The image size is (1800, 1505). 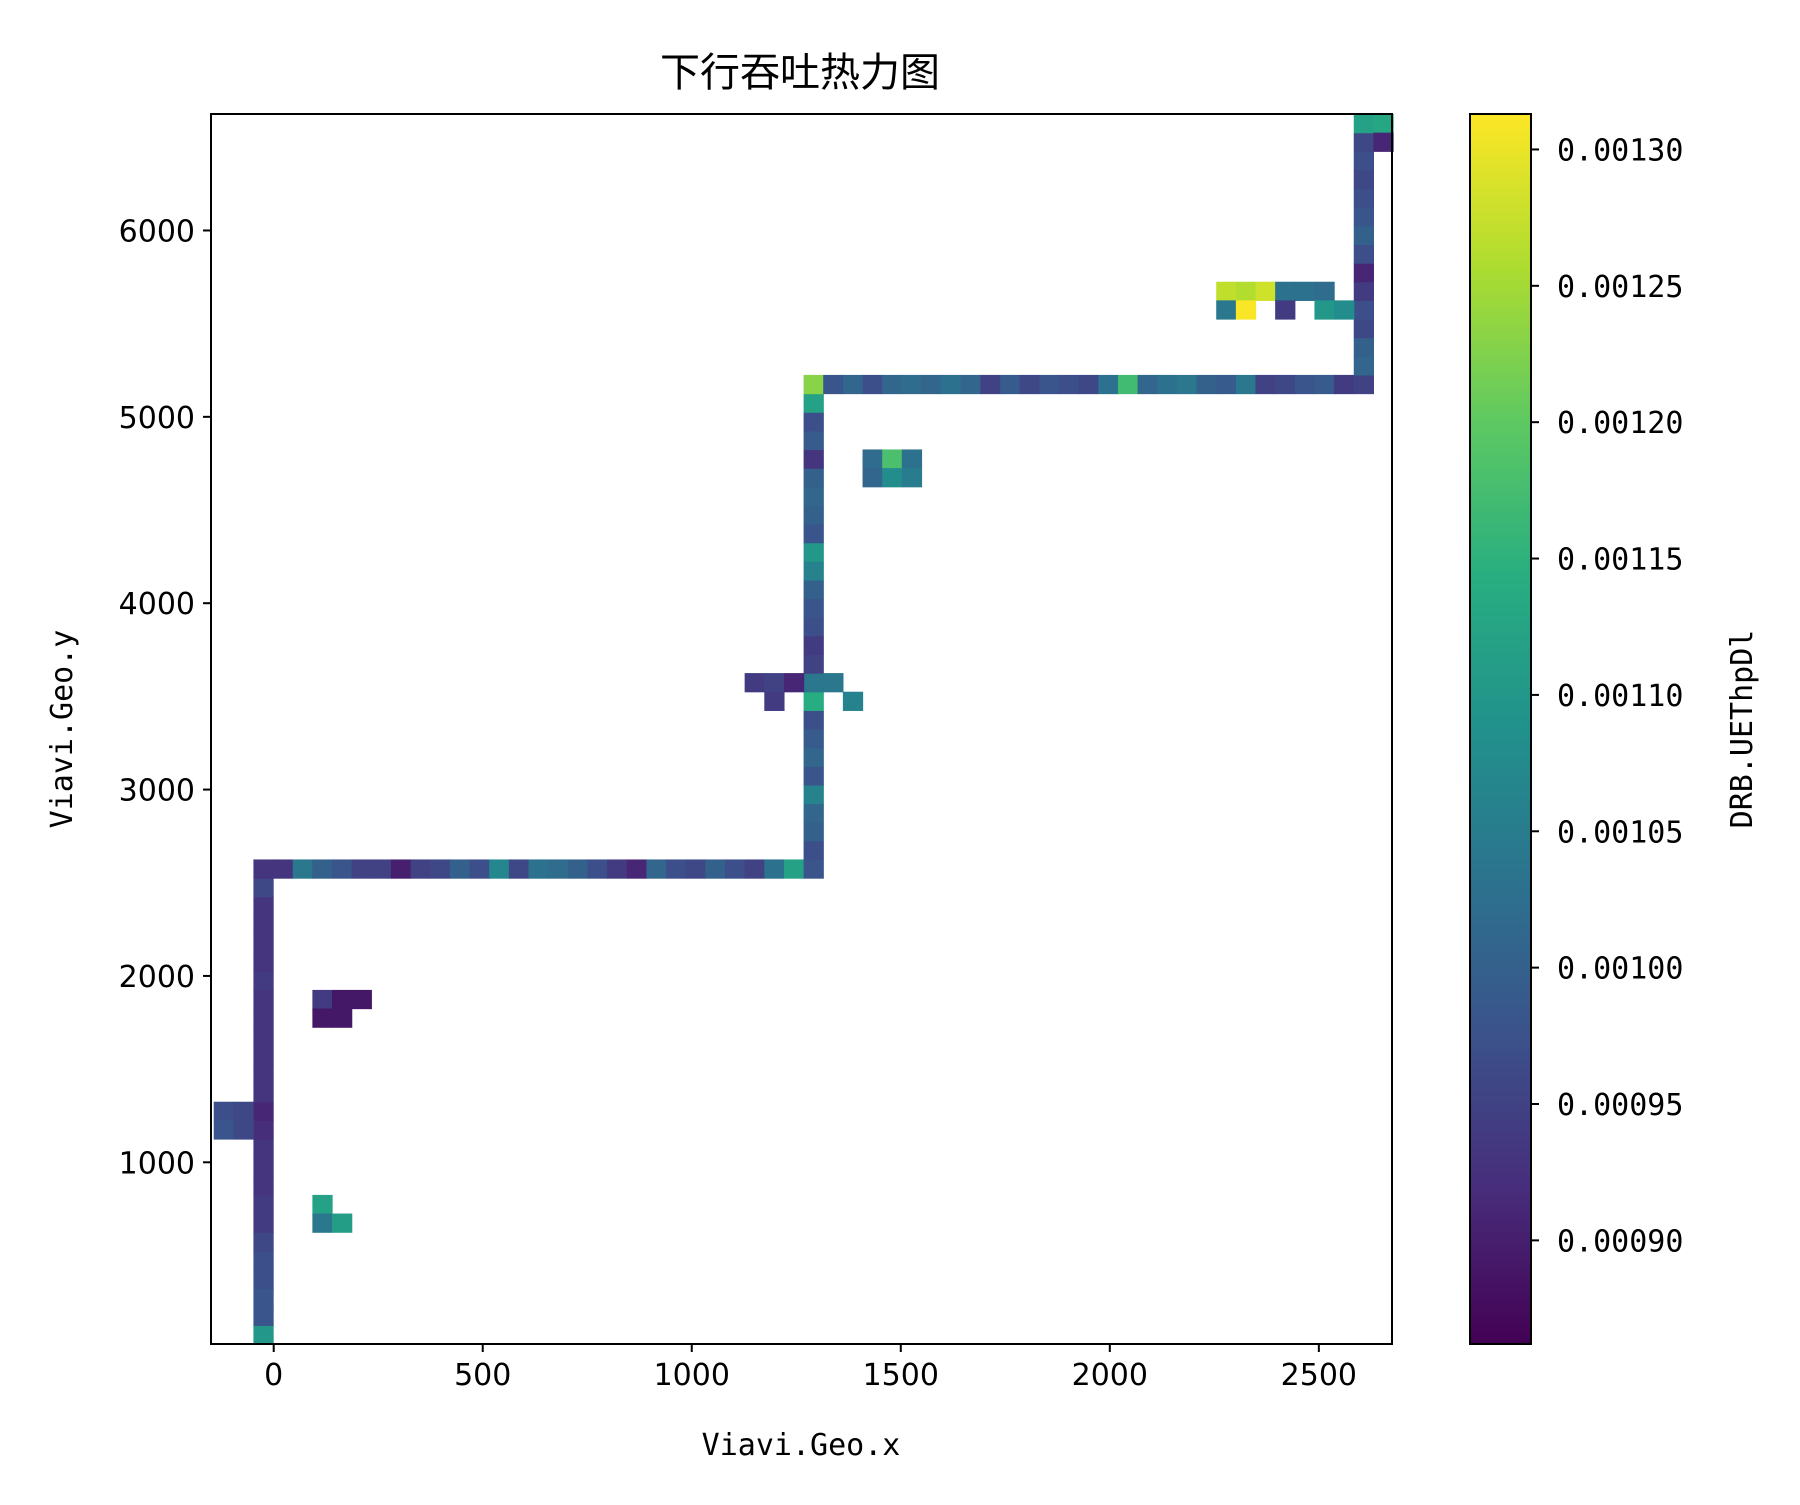 What do you see at coordinates (1620, 287) in the screenshot?
I see `colorbar-tick-label: 0.00125` at bounding box center [1620, 287].